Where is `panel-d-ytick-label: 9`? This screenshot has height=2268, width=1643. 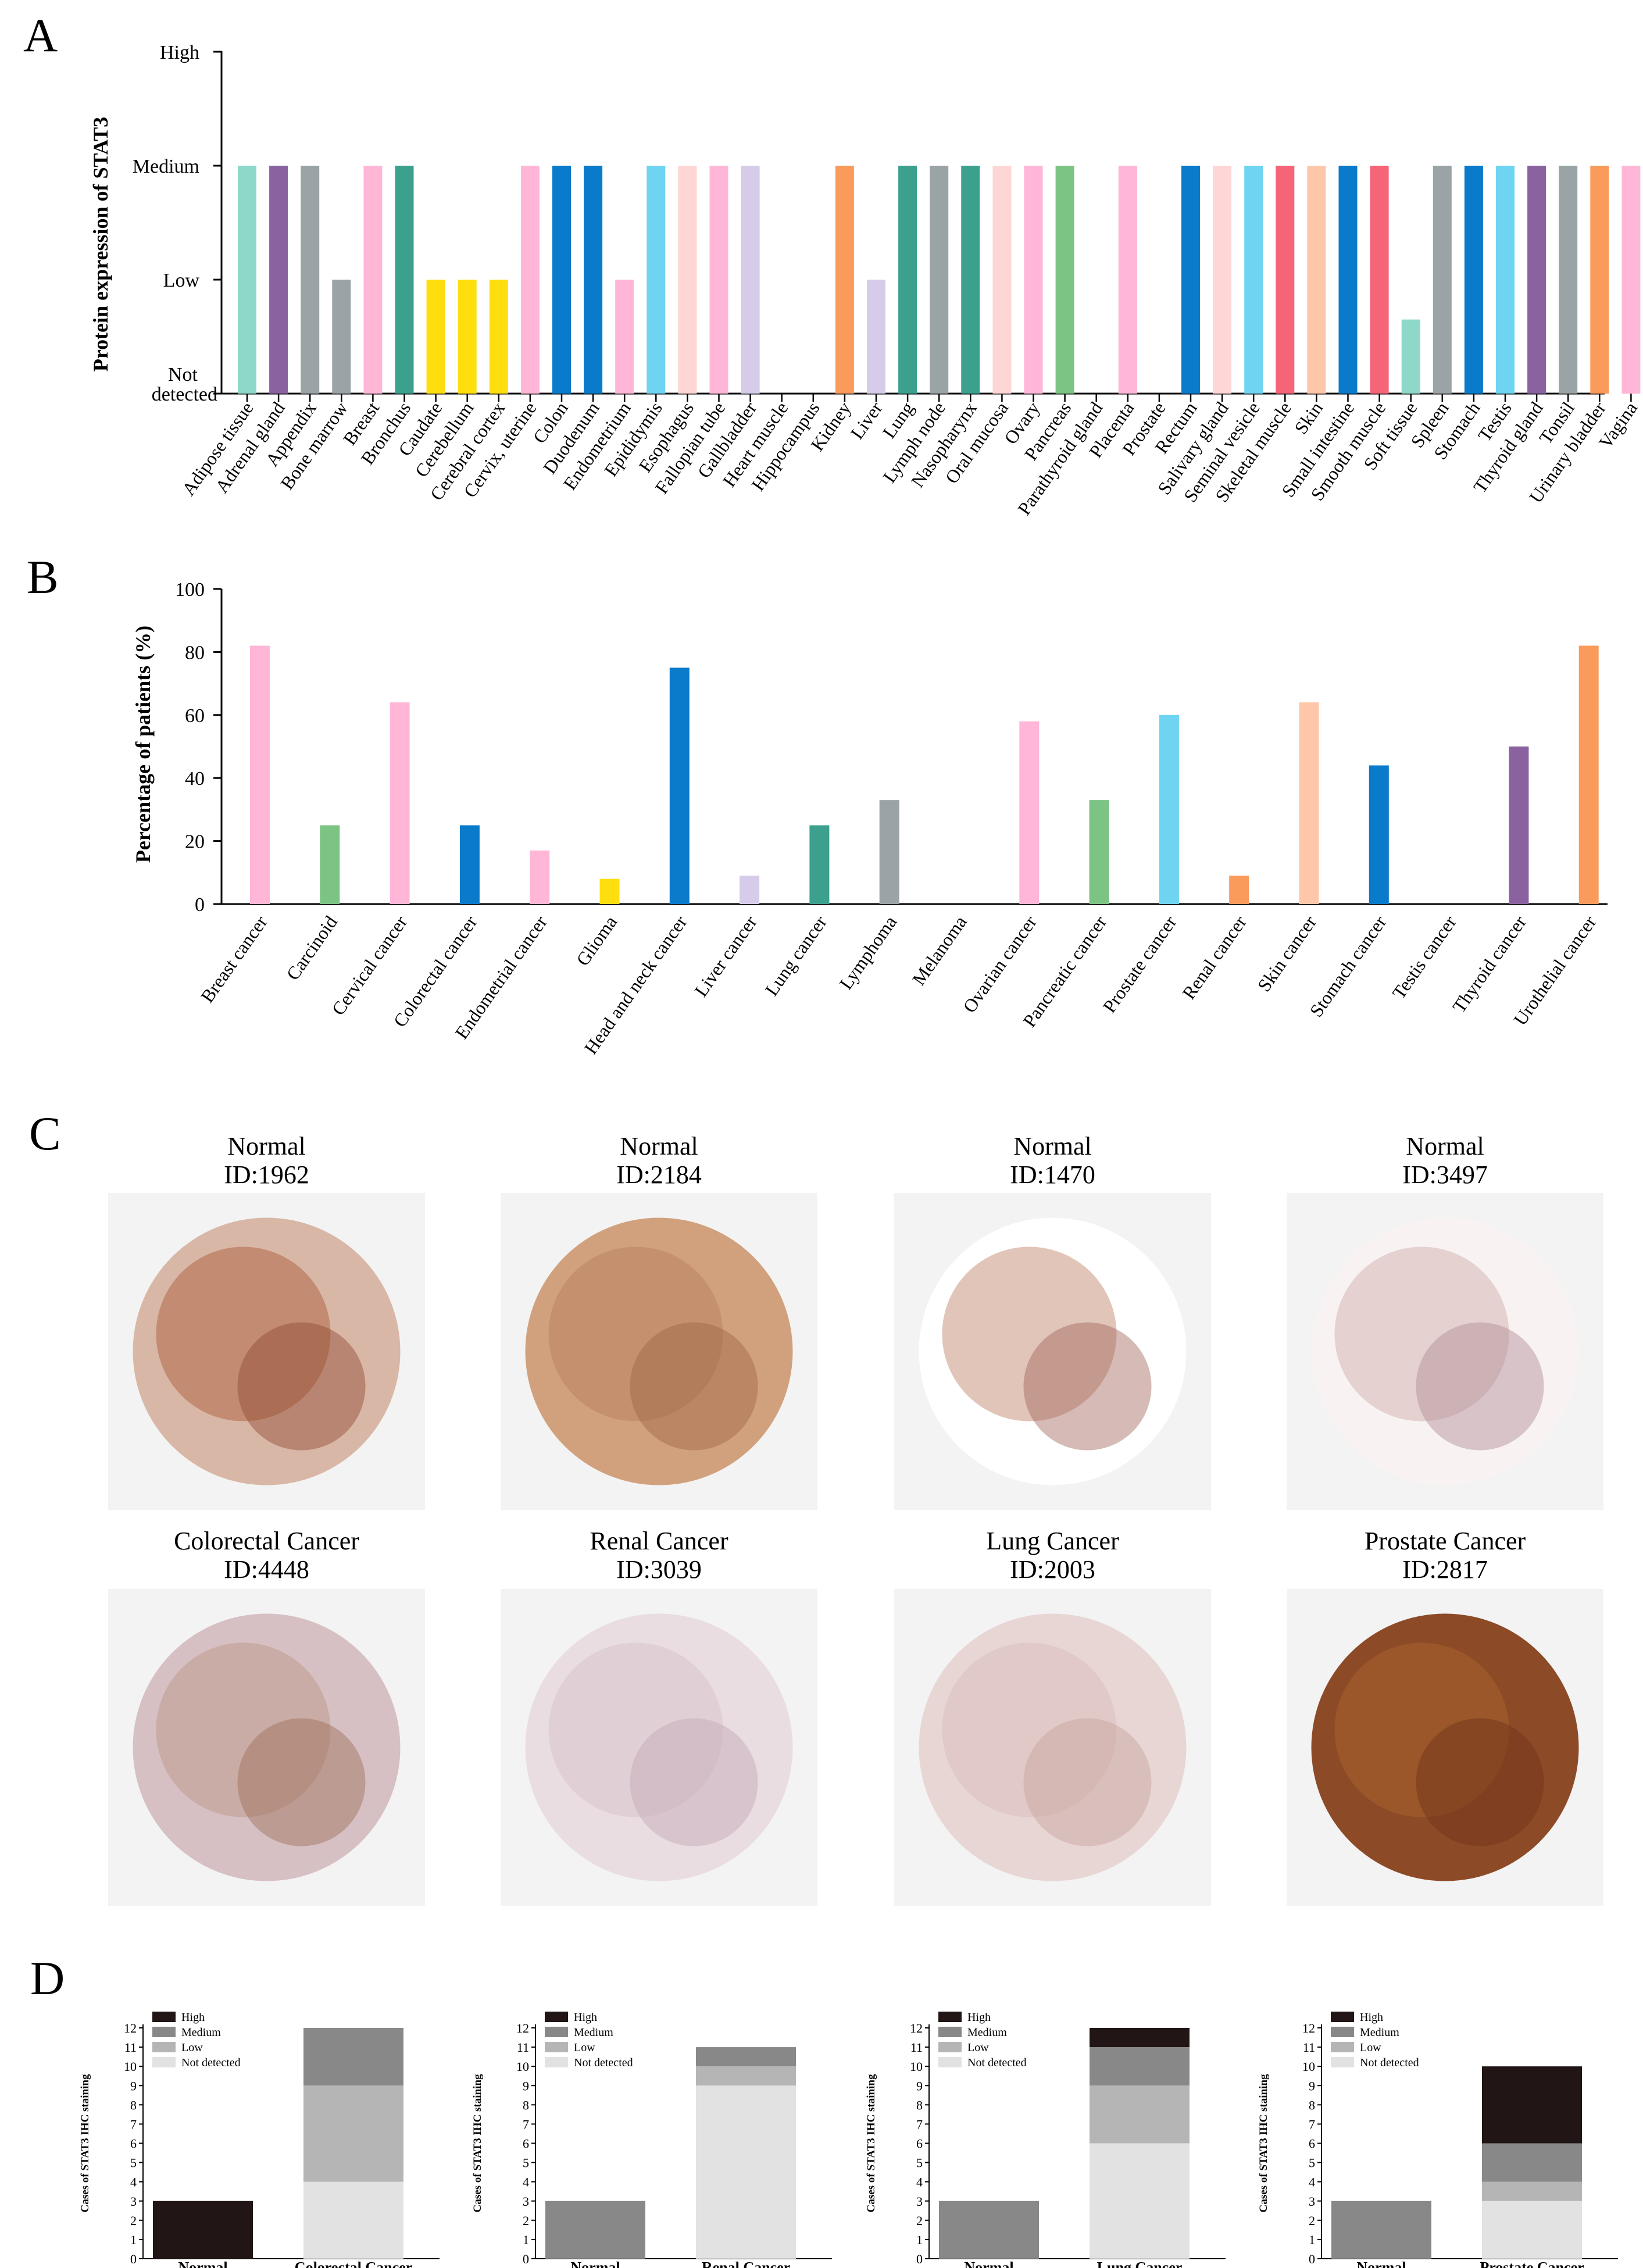 panel-d-ytick-label: 9 is located at coordinates (526, 2085).